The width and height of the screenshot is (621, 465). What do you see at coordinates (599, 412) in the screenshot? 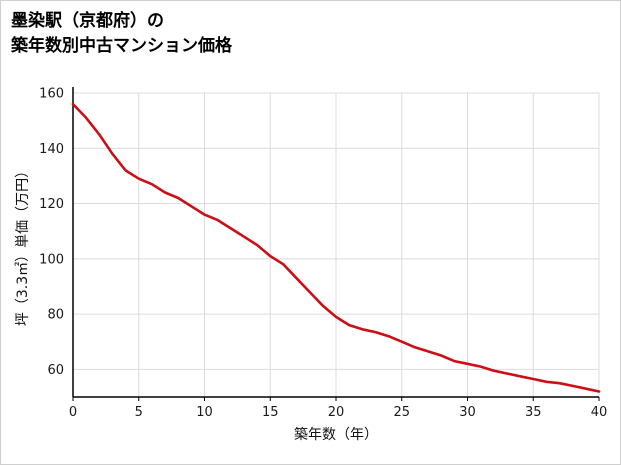
I see `x-tick-label: 40` at bounding box center [599, 412].